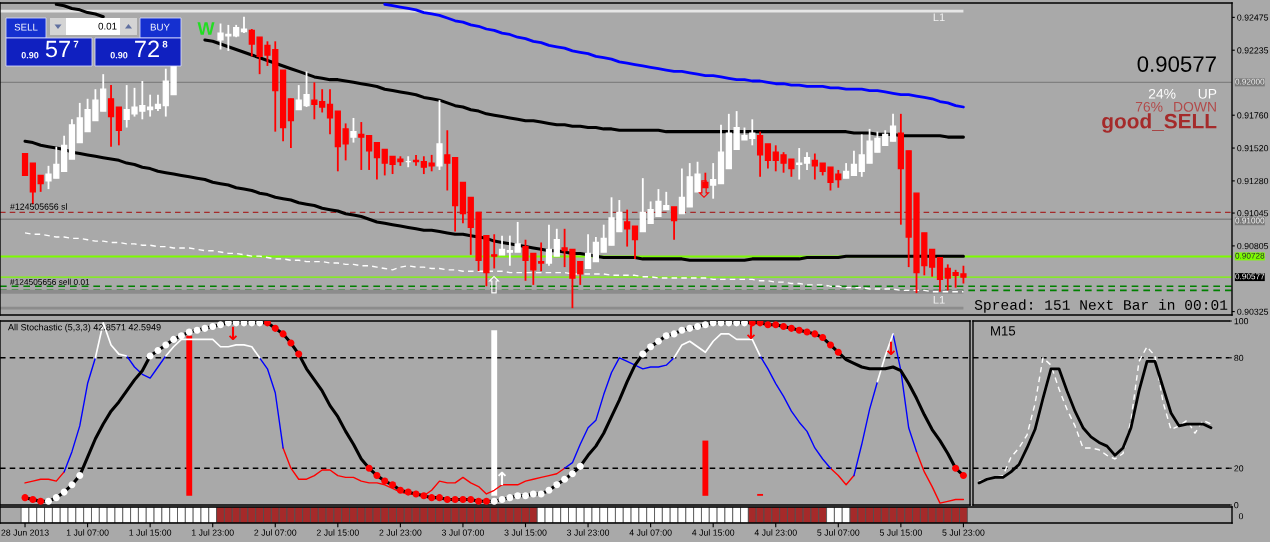 The width and height of the screenshot is (1270, 542). What do you see at coordinates (1236, 505) in the screenshot?
I see `y-tick-label: 0` at bounding box center [1236, 505].